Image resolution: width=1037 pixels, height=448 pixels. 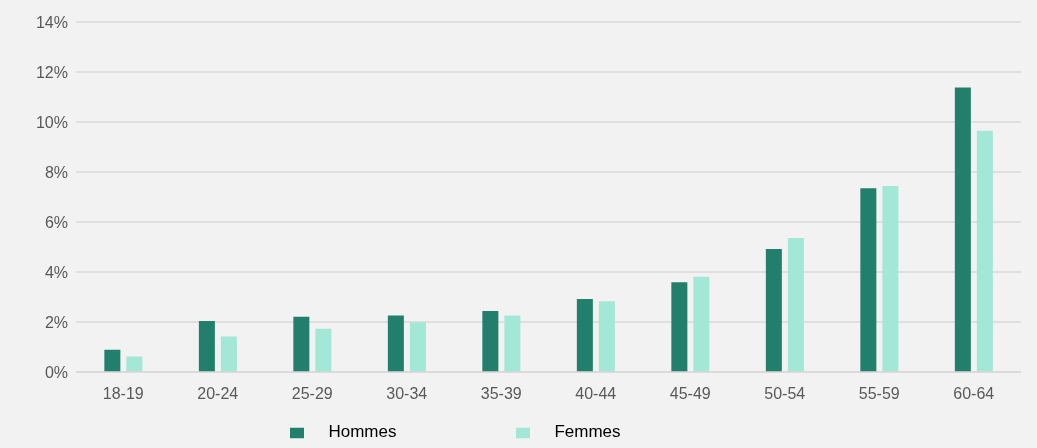 What do you see at coordinates (879, 394) in the screenshot?
I see `x-tick-label: 55-59` at bounding box center [879, 394].